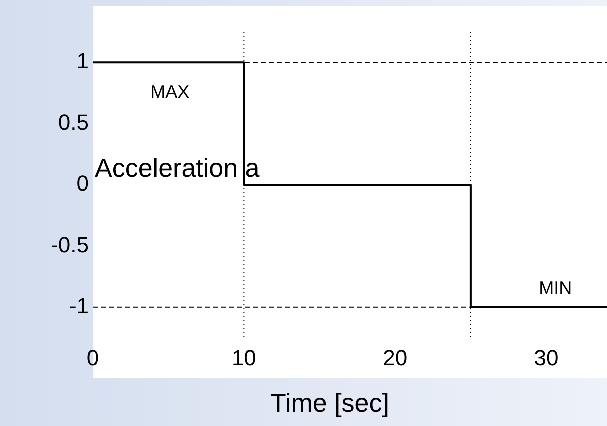 This screenshot has height=426, width=607. I want to click on annotation: MIN, so click(555, 288).